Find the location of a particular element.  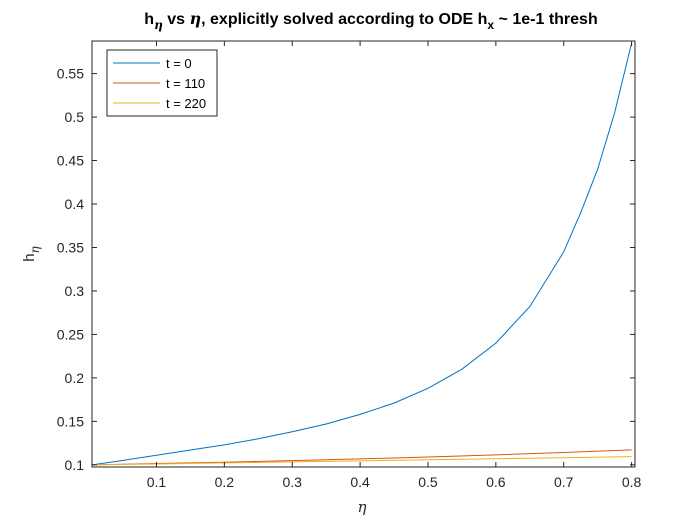

y-tick-label: 0.4 is located at coordinates (75, 204).